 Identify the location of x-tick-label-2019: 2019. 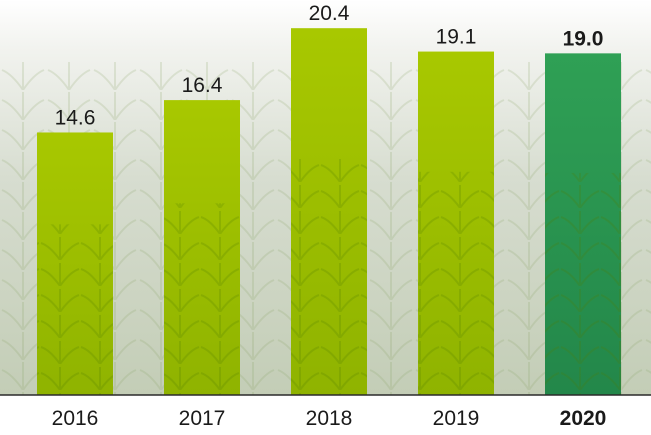
(456, 418).